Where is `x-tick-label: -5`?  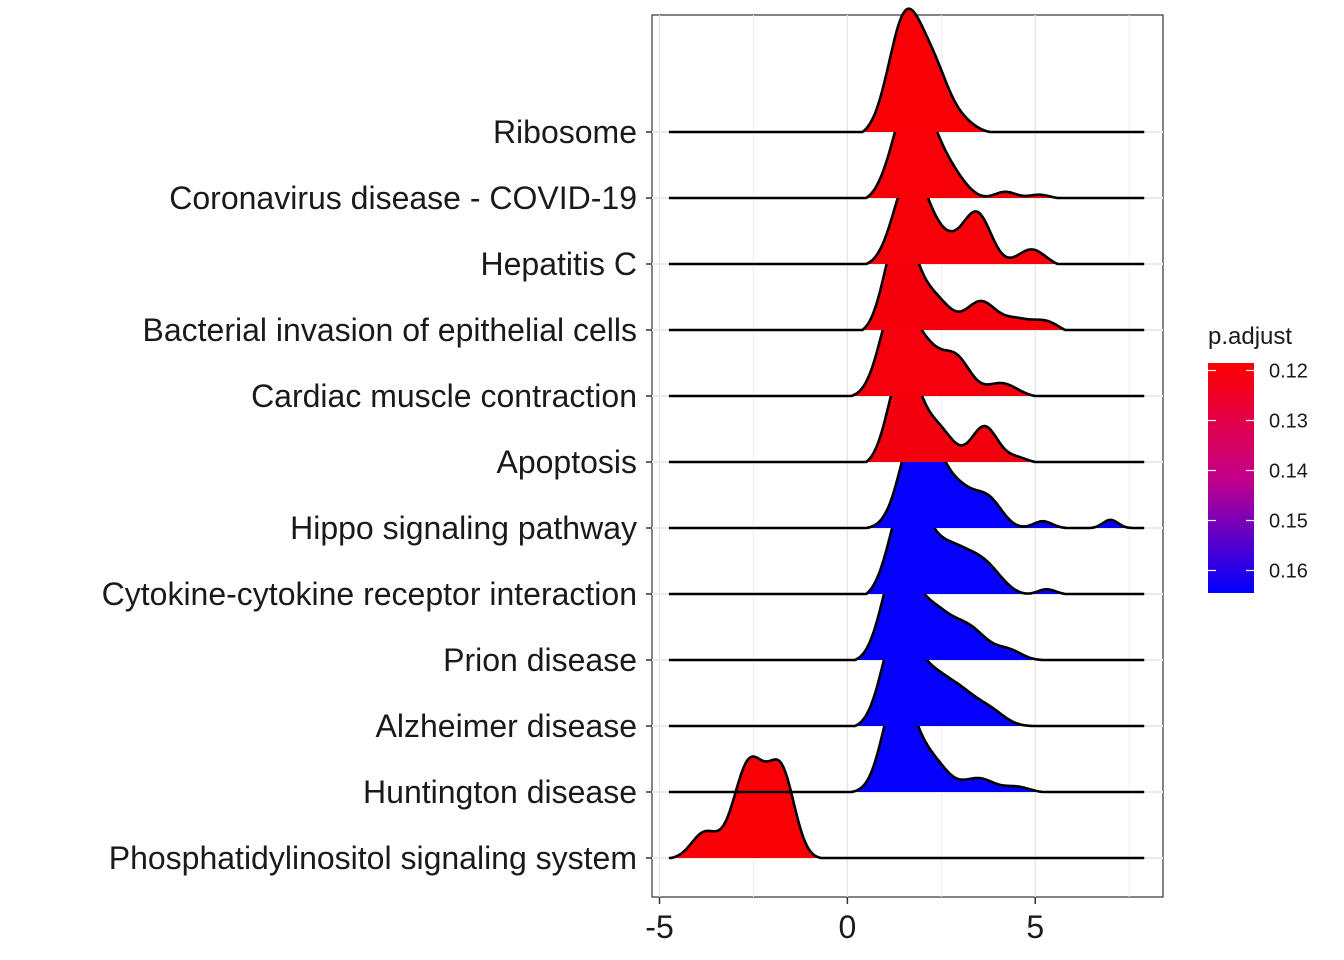
x-tick-label: -5 is located at coordinates (659, 927).